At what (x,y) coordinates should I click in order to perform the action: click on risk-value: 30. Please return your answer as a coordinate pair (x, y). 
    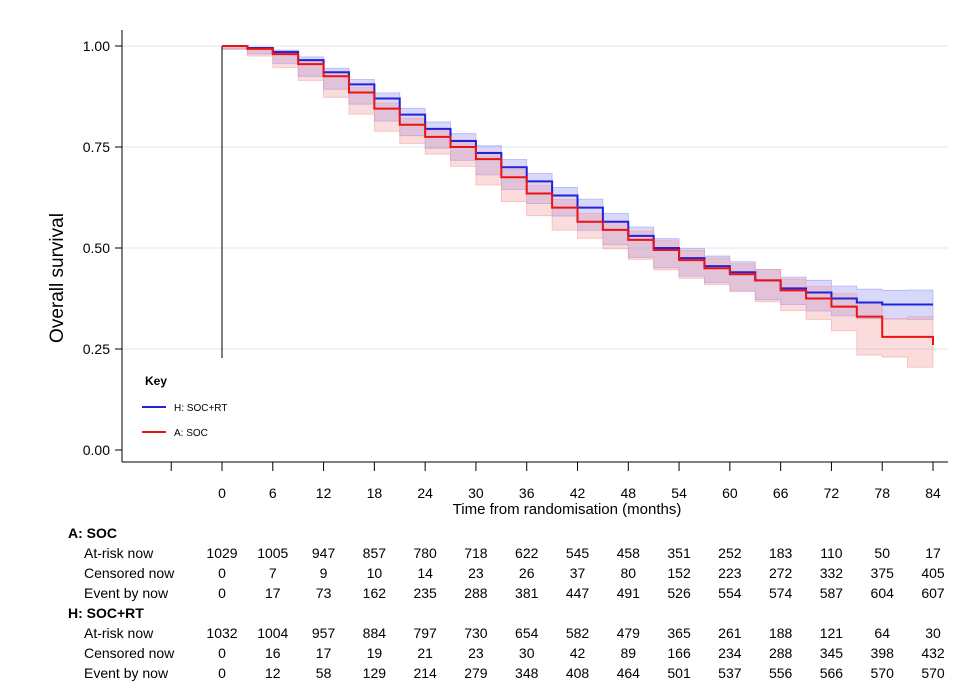
    Looking at the image, I should click on (527, 653).